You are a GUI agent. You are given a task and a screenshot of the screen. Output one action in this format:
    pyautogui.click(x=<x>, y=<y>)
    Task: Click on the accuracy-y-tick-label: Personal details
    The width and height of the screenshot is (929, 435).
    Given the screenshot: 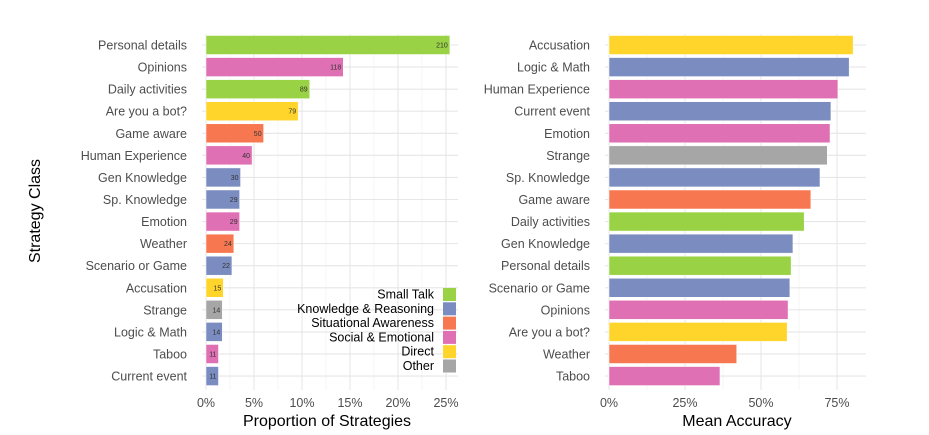 What is the action you would take?
    pyautogui.click(x=545, y=266)
    